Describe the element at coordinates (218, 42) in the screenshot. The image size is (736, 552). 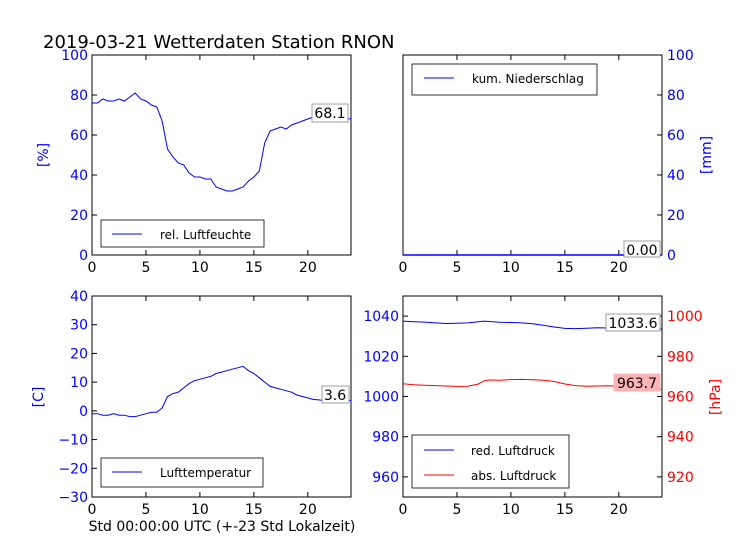
I see `figure-title: 2019-03-21 Wetterdaten Station RNON` at that location.